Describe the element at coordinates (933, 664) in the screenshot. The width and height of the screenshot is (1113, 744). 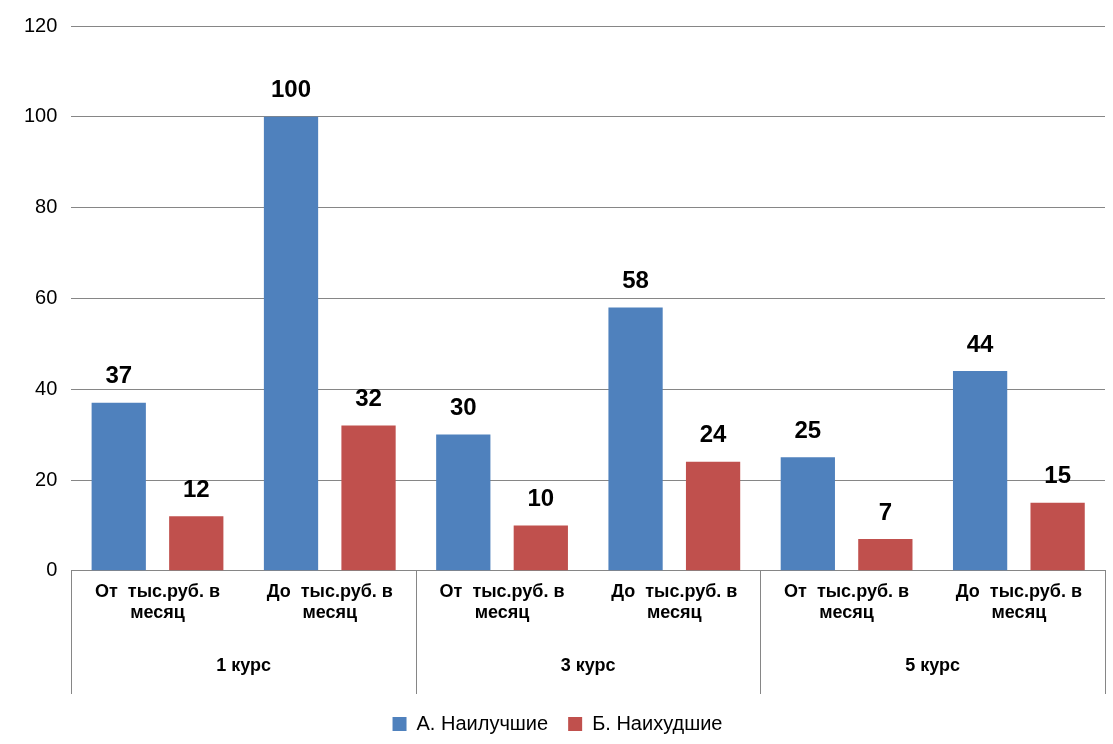
I see `text: 5 курс` at that location.